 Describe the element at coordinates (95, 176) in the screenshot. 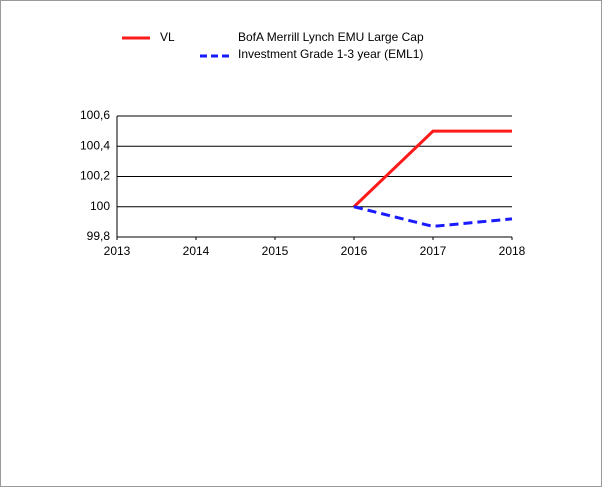

I see `y-tick-label: 100,2` at that location.